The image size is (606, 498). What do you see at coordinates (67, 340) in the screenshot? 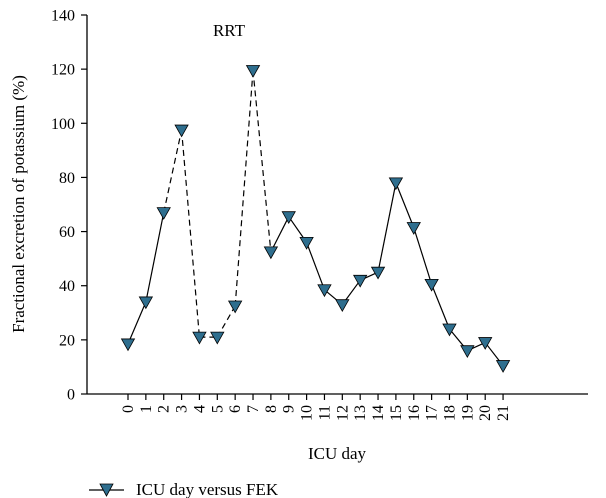
I see `y-tick-label: 20` at bounding box center [67, 340].